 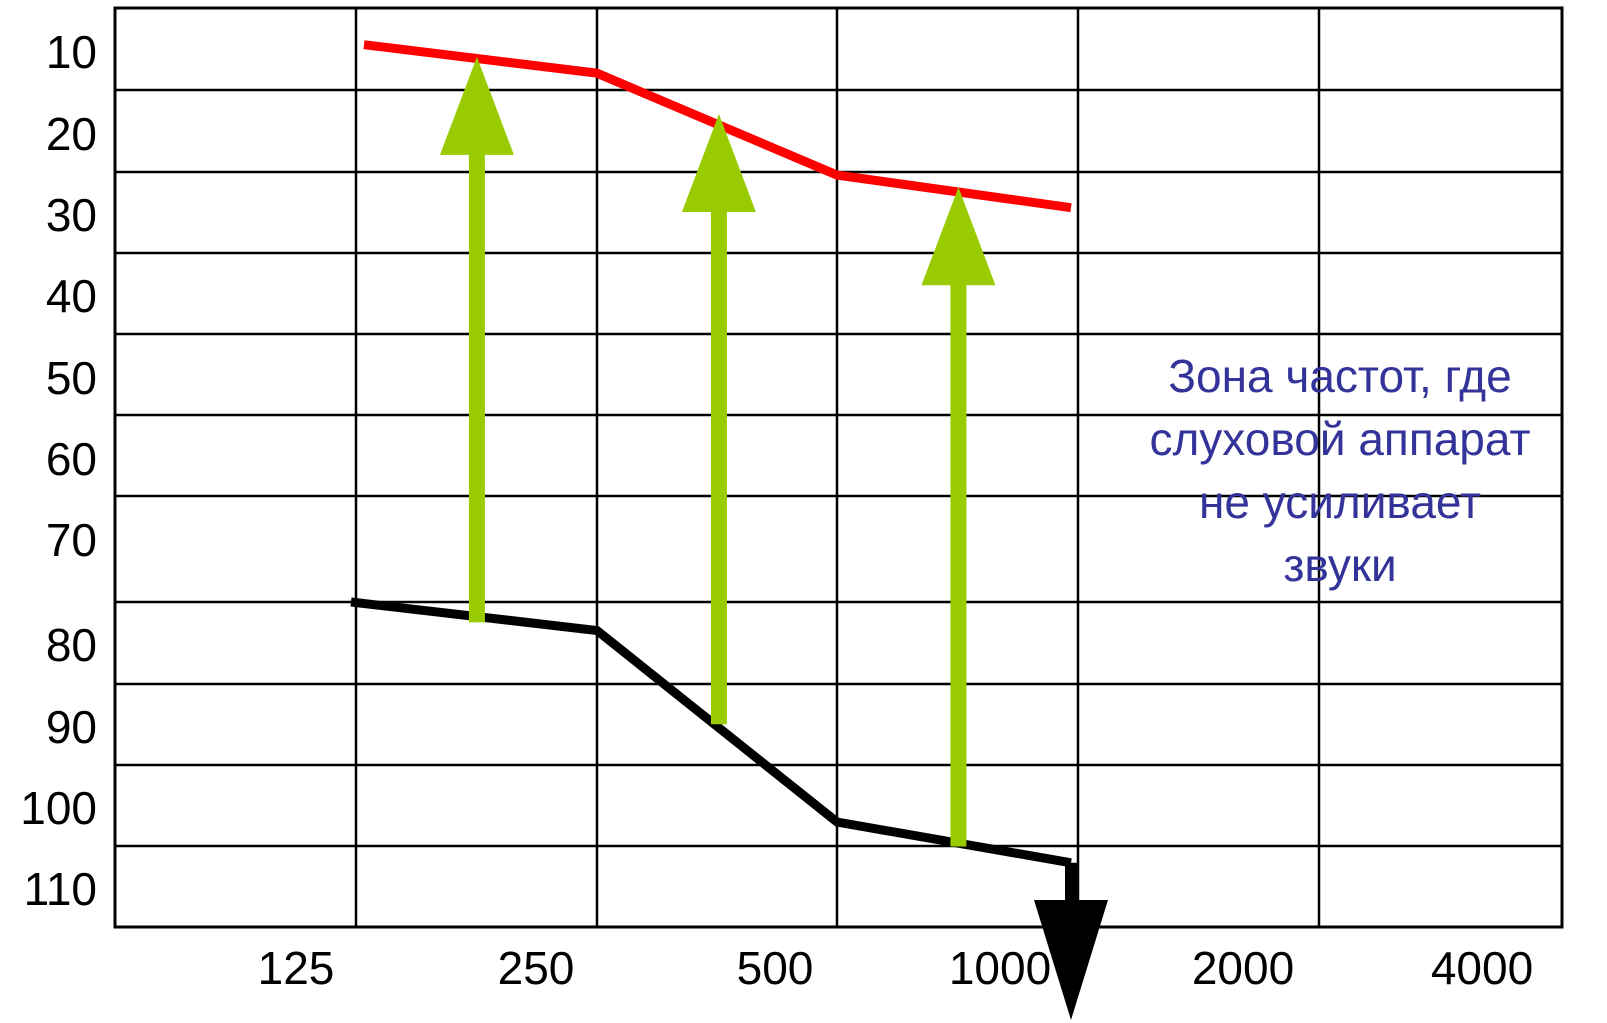 What do you see at coordinates (71, 296) in the screenshot?
I see `y-tick-label: 40` at bounding box center [71, 296].